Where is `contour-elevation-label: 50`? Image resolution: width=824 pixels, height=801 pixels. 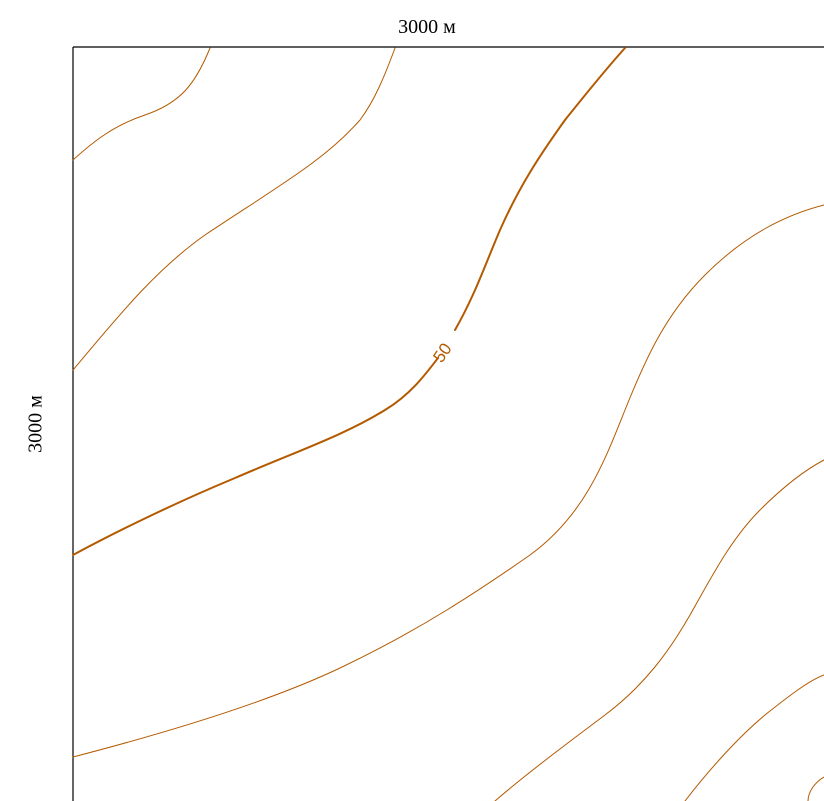 contour-elevation-label: 50 is located at coordinates (442, 353).